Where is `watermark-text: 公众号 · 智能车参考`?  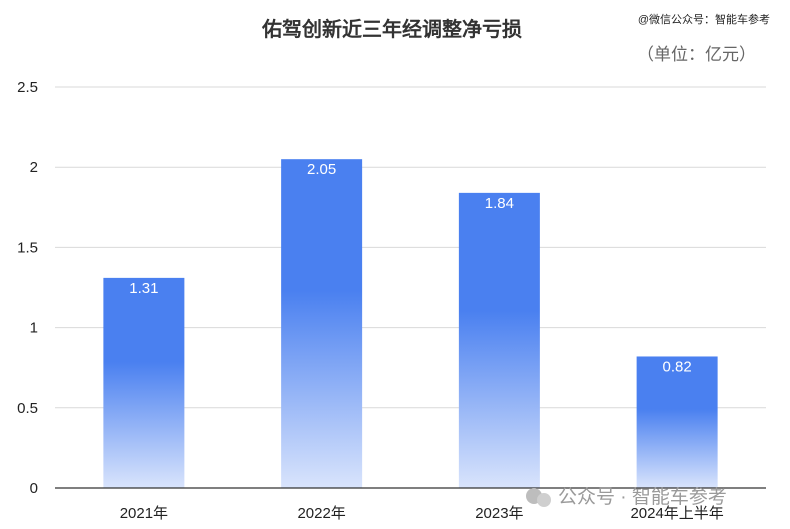
watermark-text: 公众号 · 智能车参考 is located at coordinates (642, 497).